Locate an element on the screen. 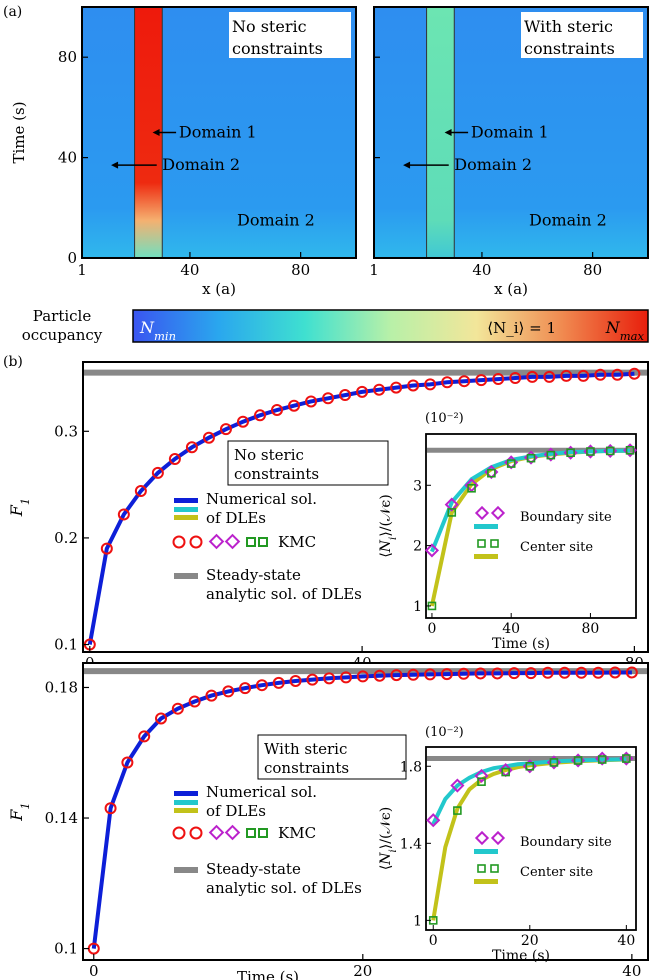 The width and height of the screenshot is (649, 980). inset-legend-center-marker is located at coordinates (494, 543).